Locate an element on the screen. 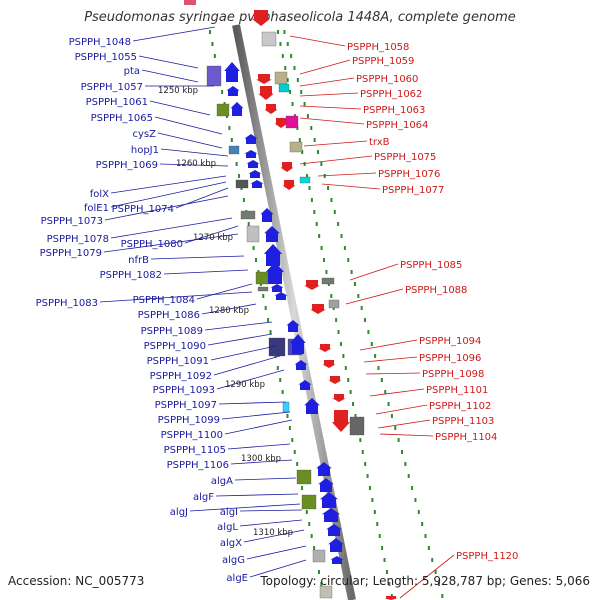 The height and width of the screenshot is (600, 600). scale-mark-label: 1260 kbp is located at coordinates (196, 164).